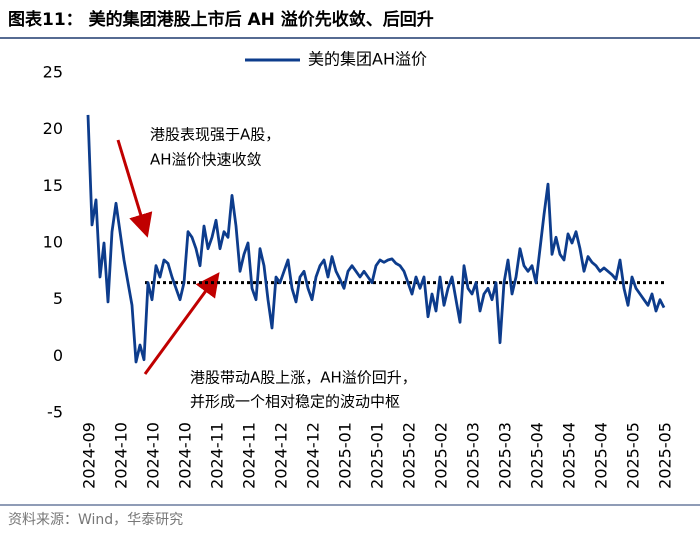 This screenshot has height=535, width=700. I want to click on annotation: 港股带动A股上涨，AH溢价回升，, so click(303, 378).